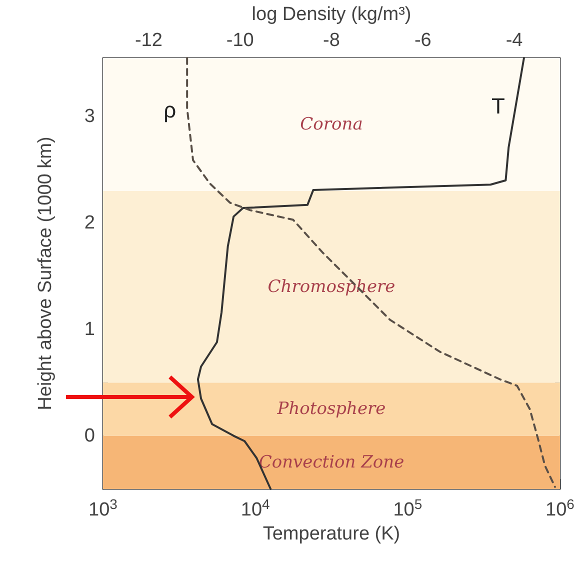  What do you see at coordinates (332, 286) in the screenshot?
I see `band-label: Chromosphere` at bounding box center [332, 286].